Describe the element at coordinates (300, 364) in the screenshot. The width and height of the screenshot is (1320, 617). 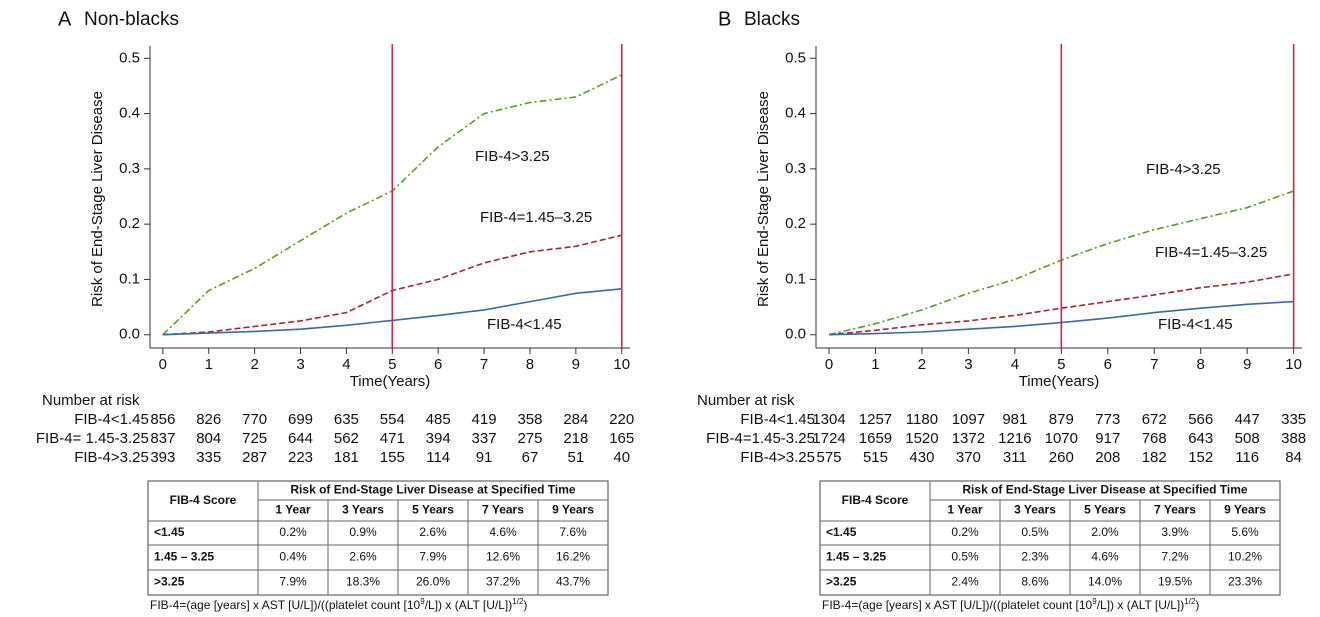
I see `x-tick-label: 3` at that location.